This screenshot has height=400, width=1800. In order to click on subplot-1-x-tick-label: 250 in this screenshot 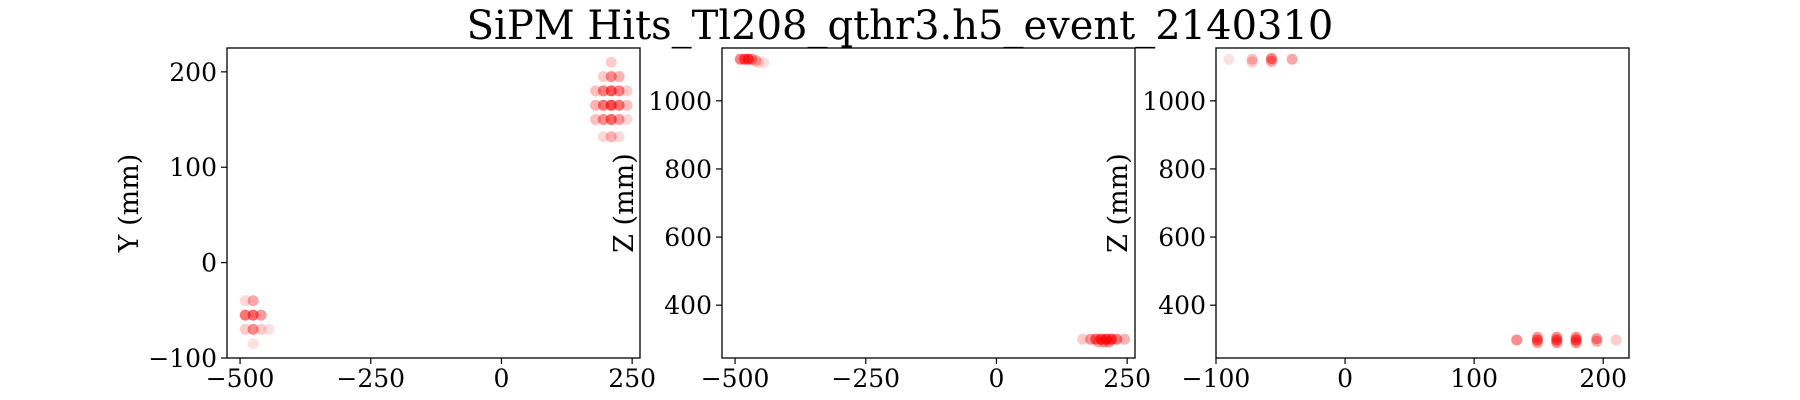, I will do `click(632, 378)`.